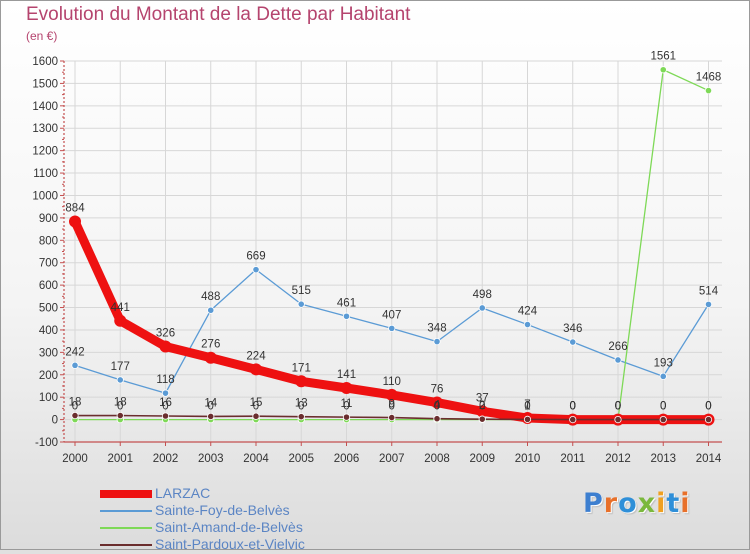 Image resolution: width=750 pixels, height=554 pixels. I want to click on data-label-3: 11, so click(347, 404).